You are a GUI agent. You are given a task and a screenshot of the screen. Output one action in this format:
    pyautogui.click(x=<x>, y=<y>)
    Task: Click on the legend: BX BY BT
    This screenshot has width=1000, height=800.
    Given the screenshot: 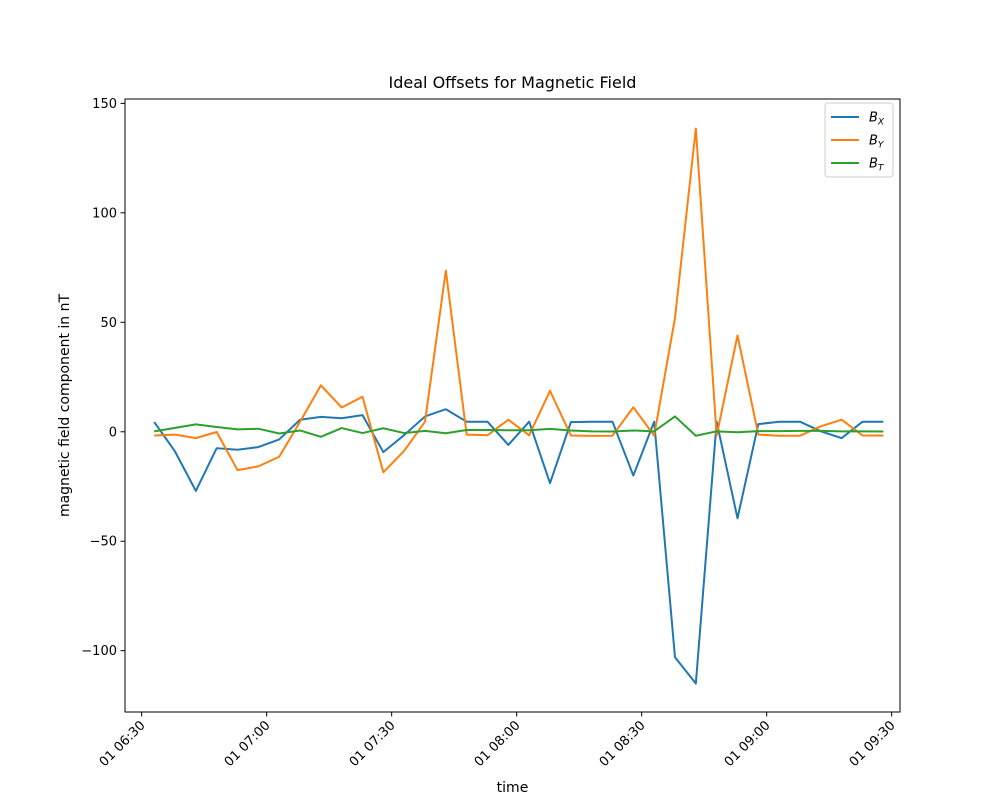 What is the action you would take?
    pyautogui.click(x=859, y=140)
    